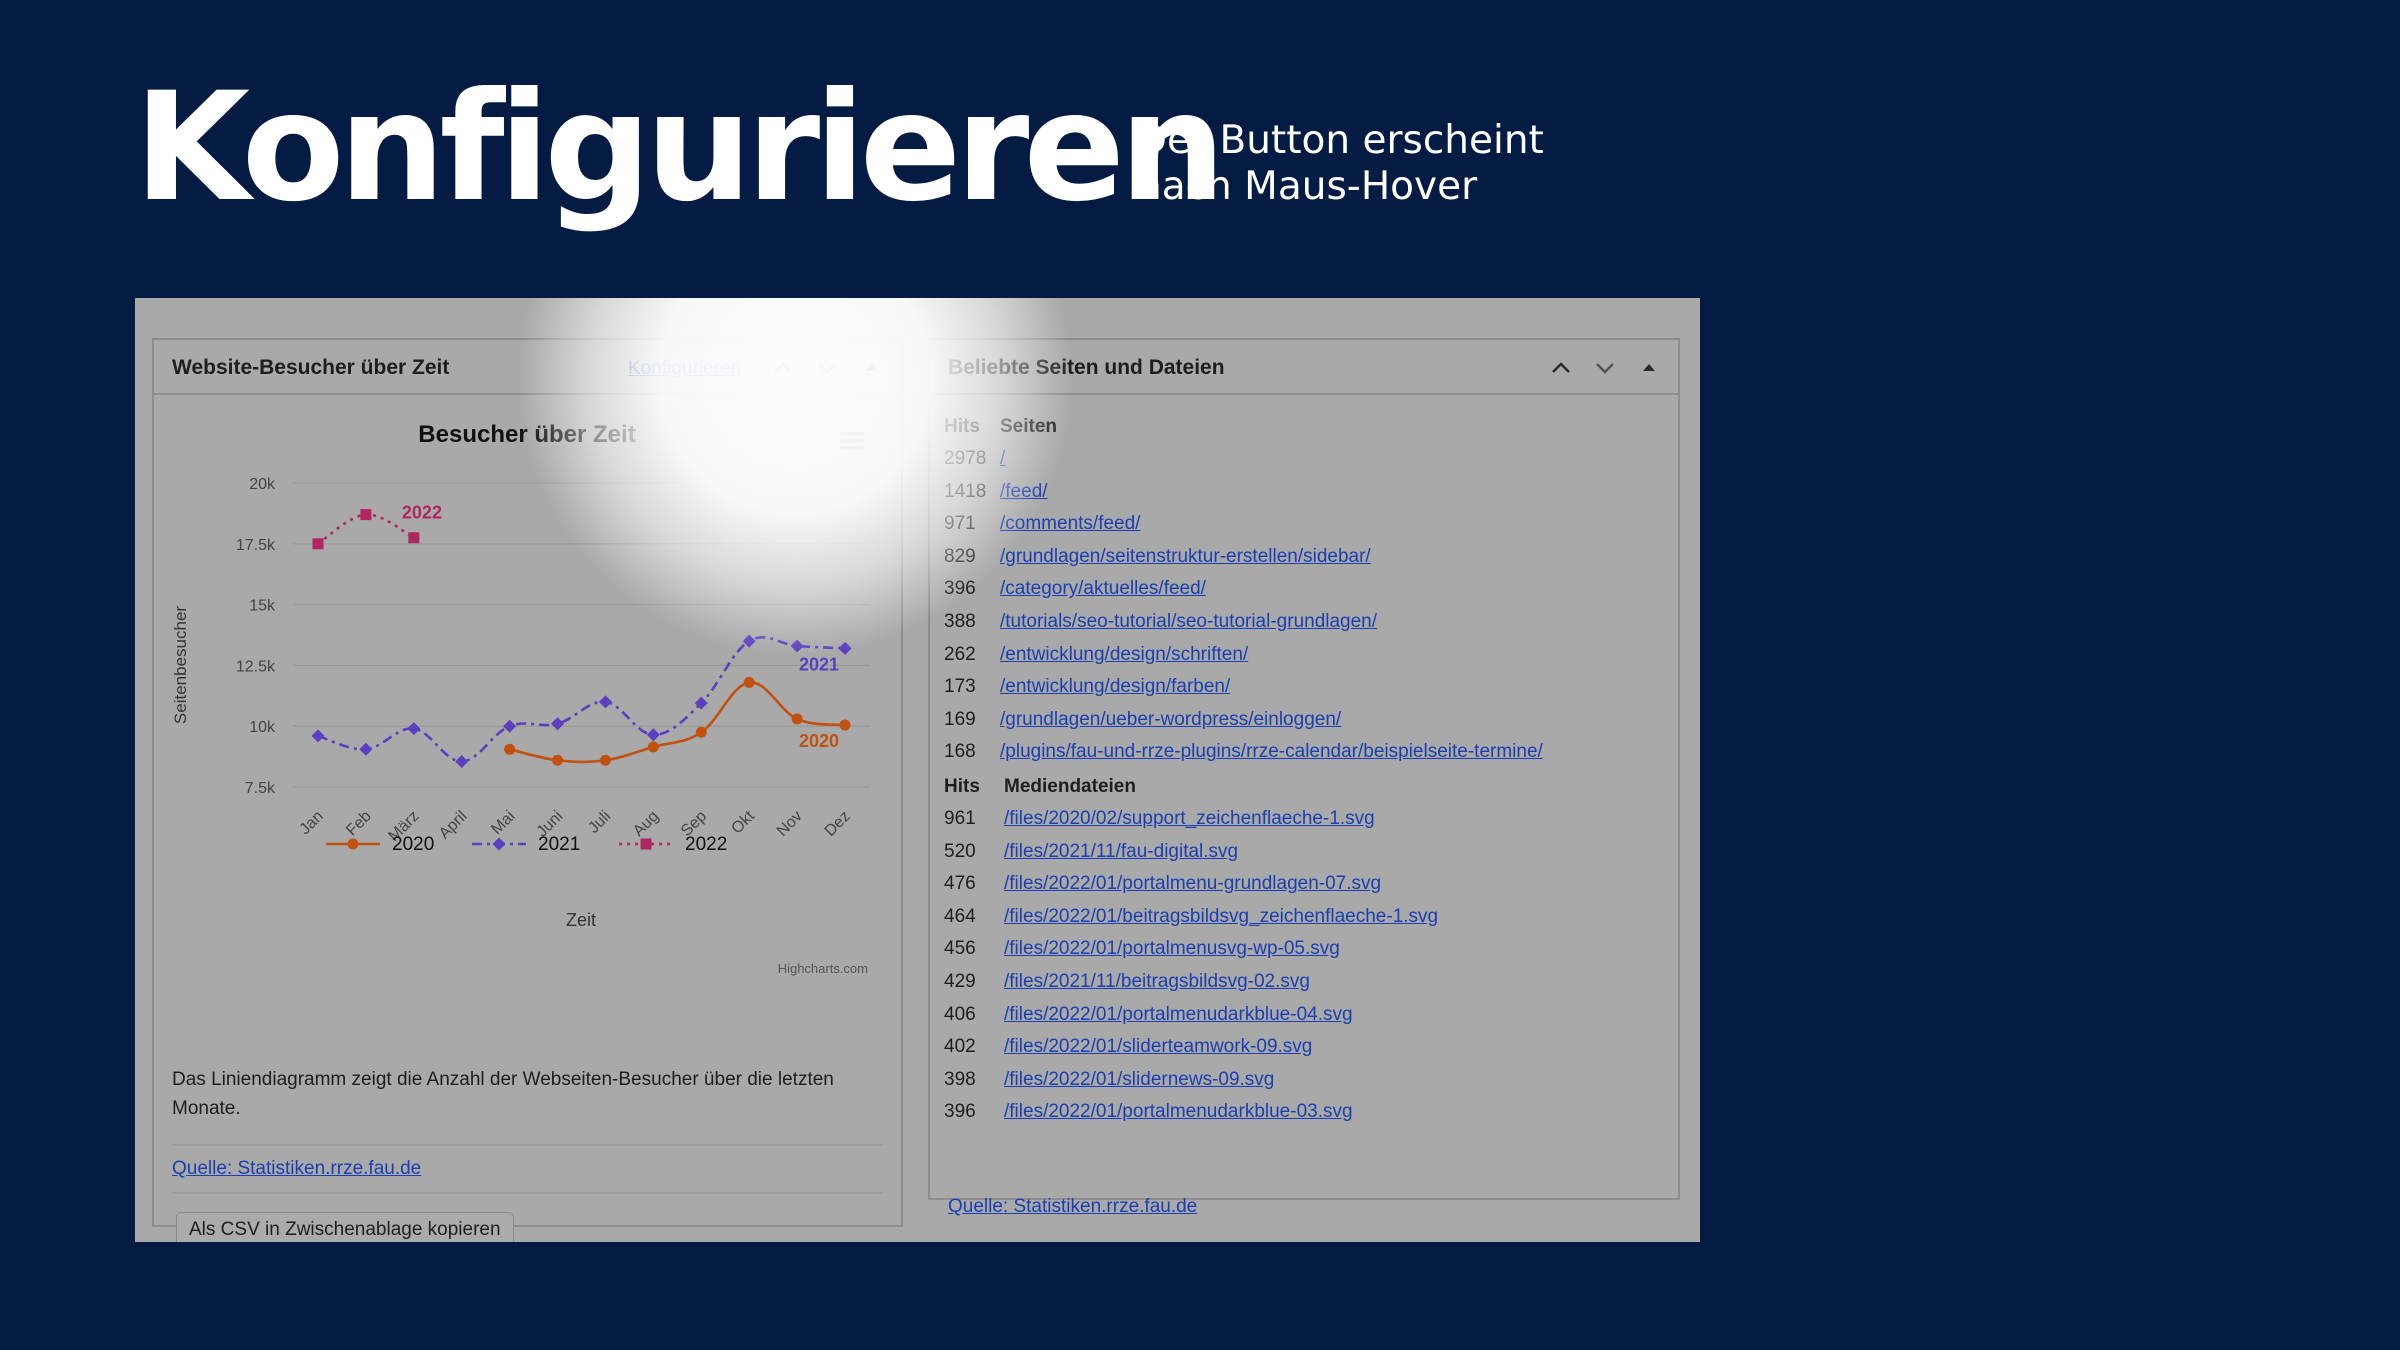  Describe the element at coordinates (965, 458) in the screenshot. I see `pages-hits: 2978` at that location.